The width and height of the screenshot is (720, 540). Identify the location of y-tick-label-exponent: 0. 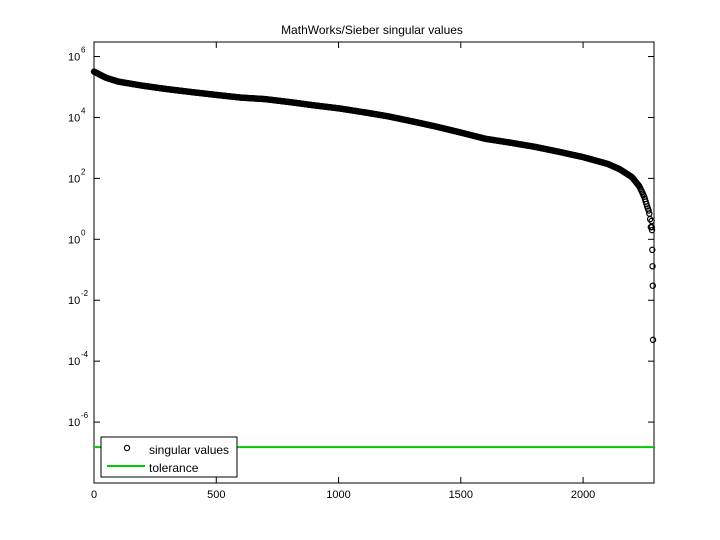
(83, 232).